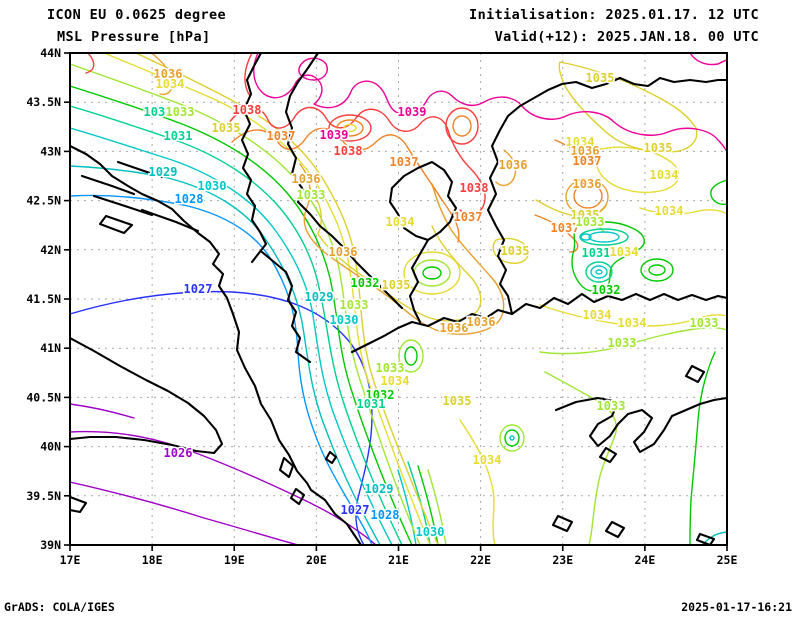 The height and width of the screenshot is (618, 800). What do you see at coordinates (614, 15) in the screenshot?
I see `initialisation-time: Initialisation: 2025.01.17. 12 UTC` at bounding box center [614, 15].